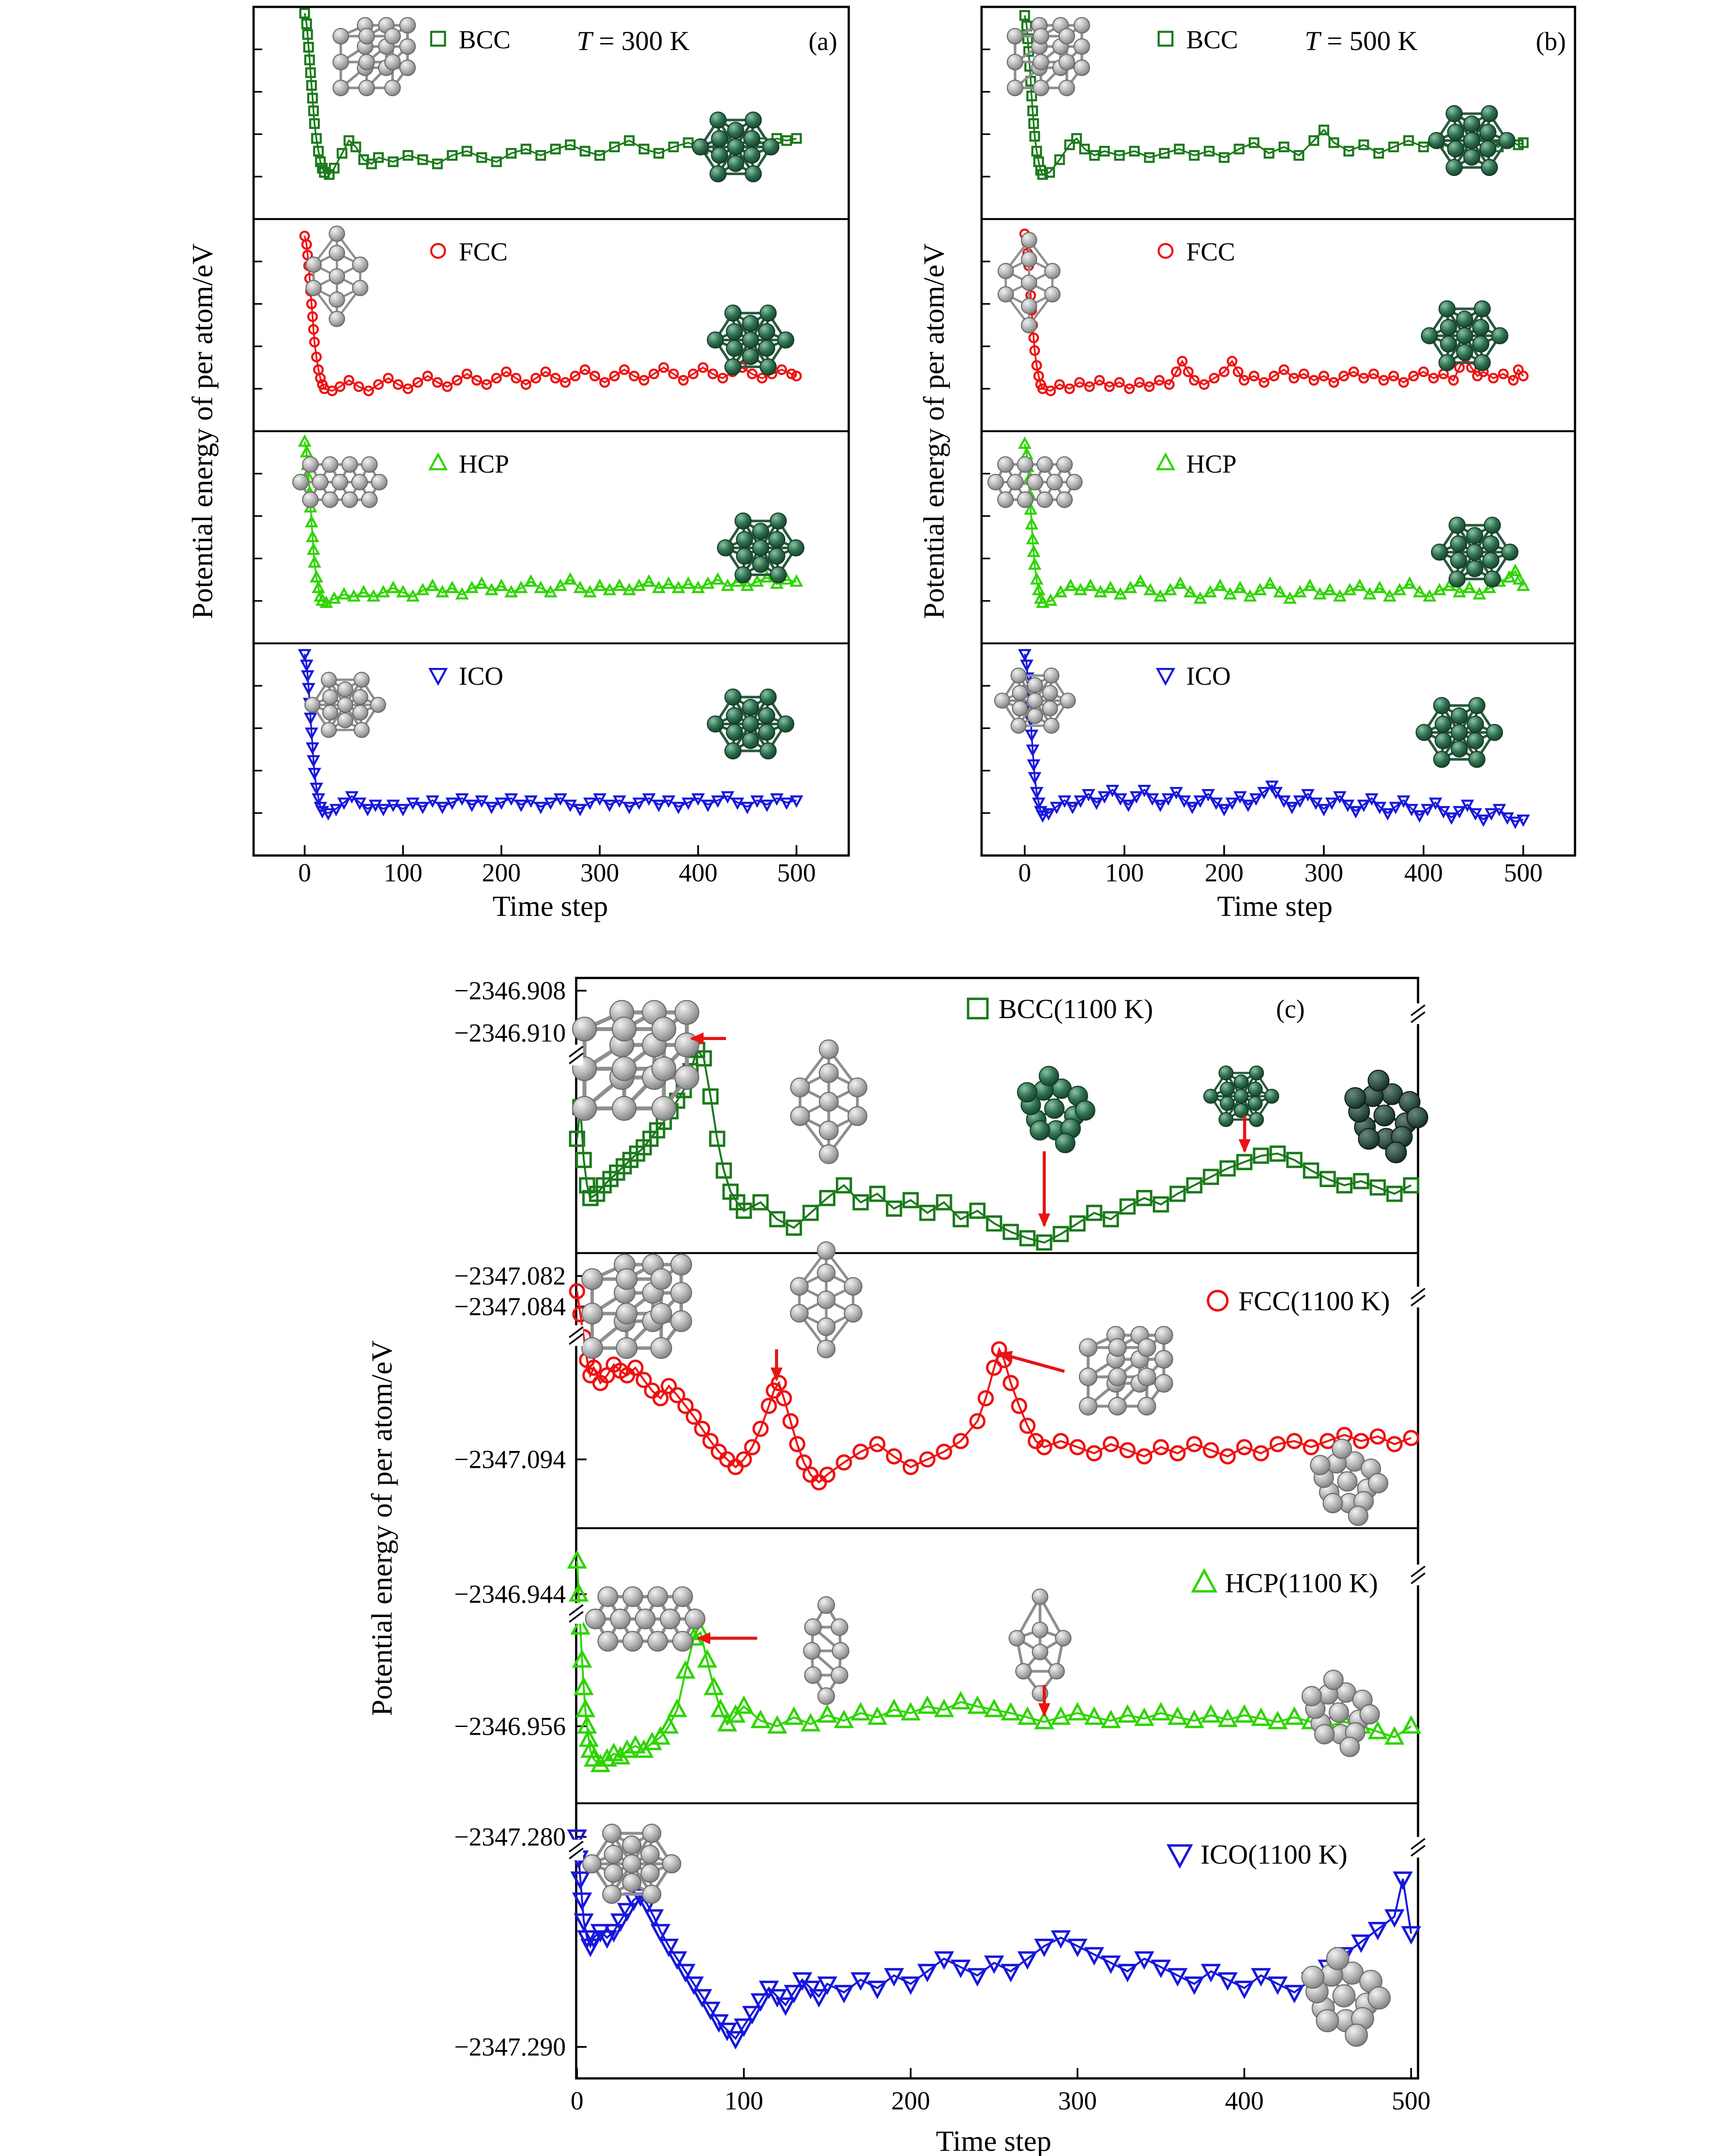 This screenshot has height=2156, width=1732. What do you see at coordinates (940, 1942) in the screenshot?
I see `subpanel-c-ico: −2347.280 −2347.290 ICO(1100 K)` at bounding box center [940, 1942].